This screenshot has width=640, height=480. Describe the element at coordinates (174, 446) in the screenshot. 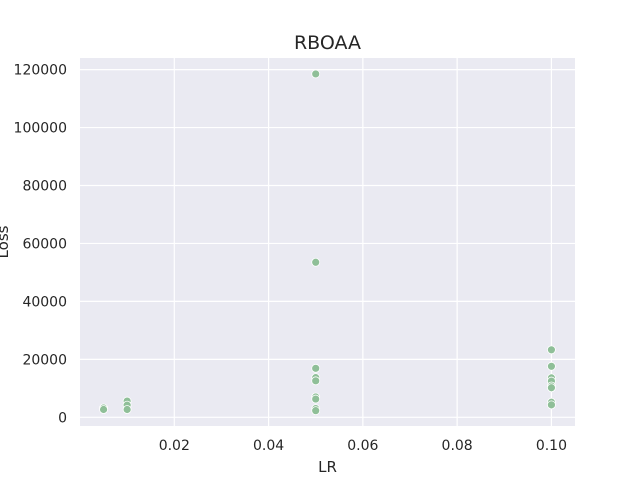

I see `x-tick-label: 0.02` at that location.